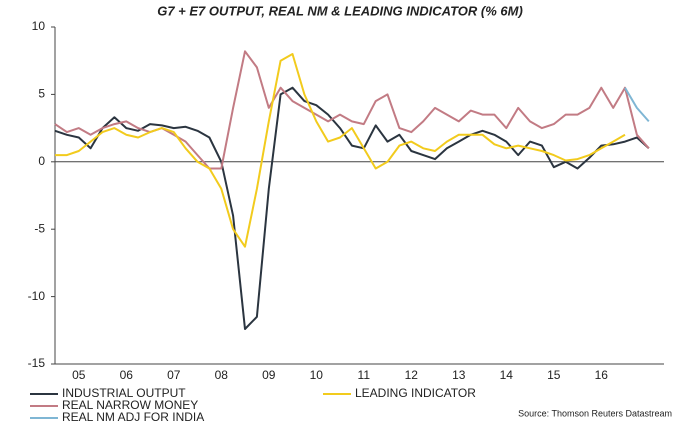  Describe the element at coordinates (41, 94) in the screenshot. I see `y-tick-label: 5` at that location.